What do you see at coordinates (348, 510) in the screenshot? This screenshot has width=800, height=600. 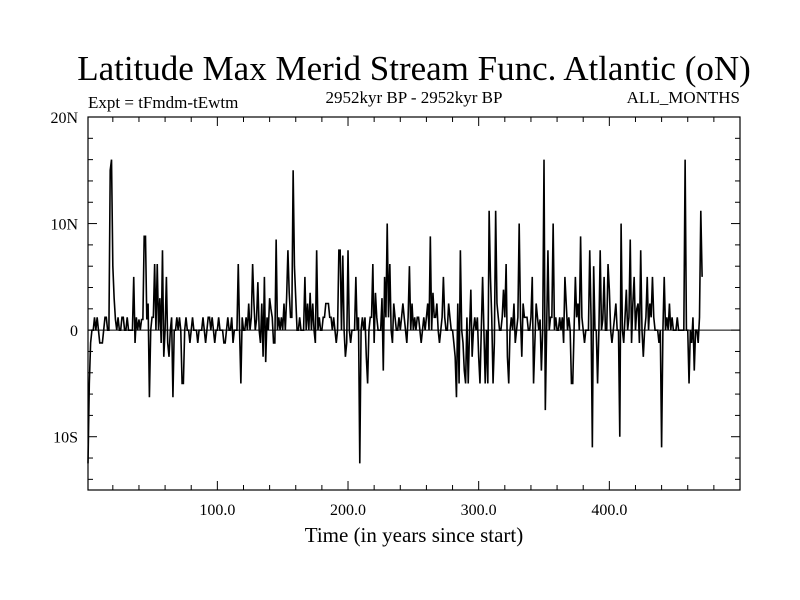 I see `x-tick-label: 200.0` at bounding box center [348, 510].